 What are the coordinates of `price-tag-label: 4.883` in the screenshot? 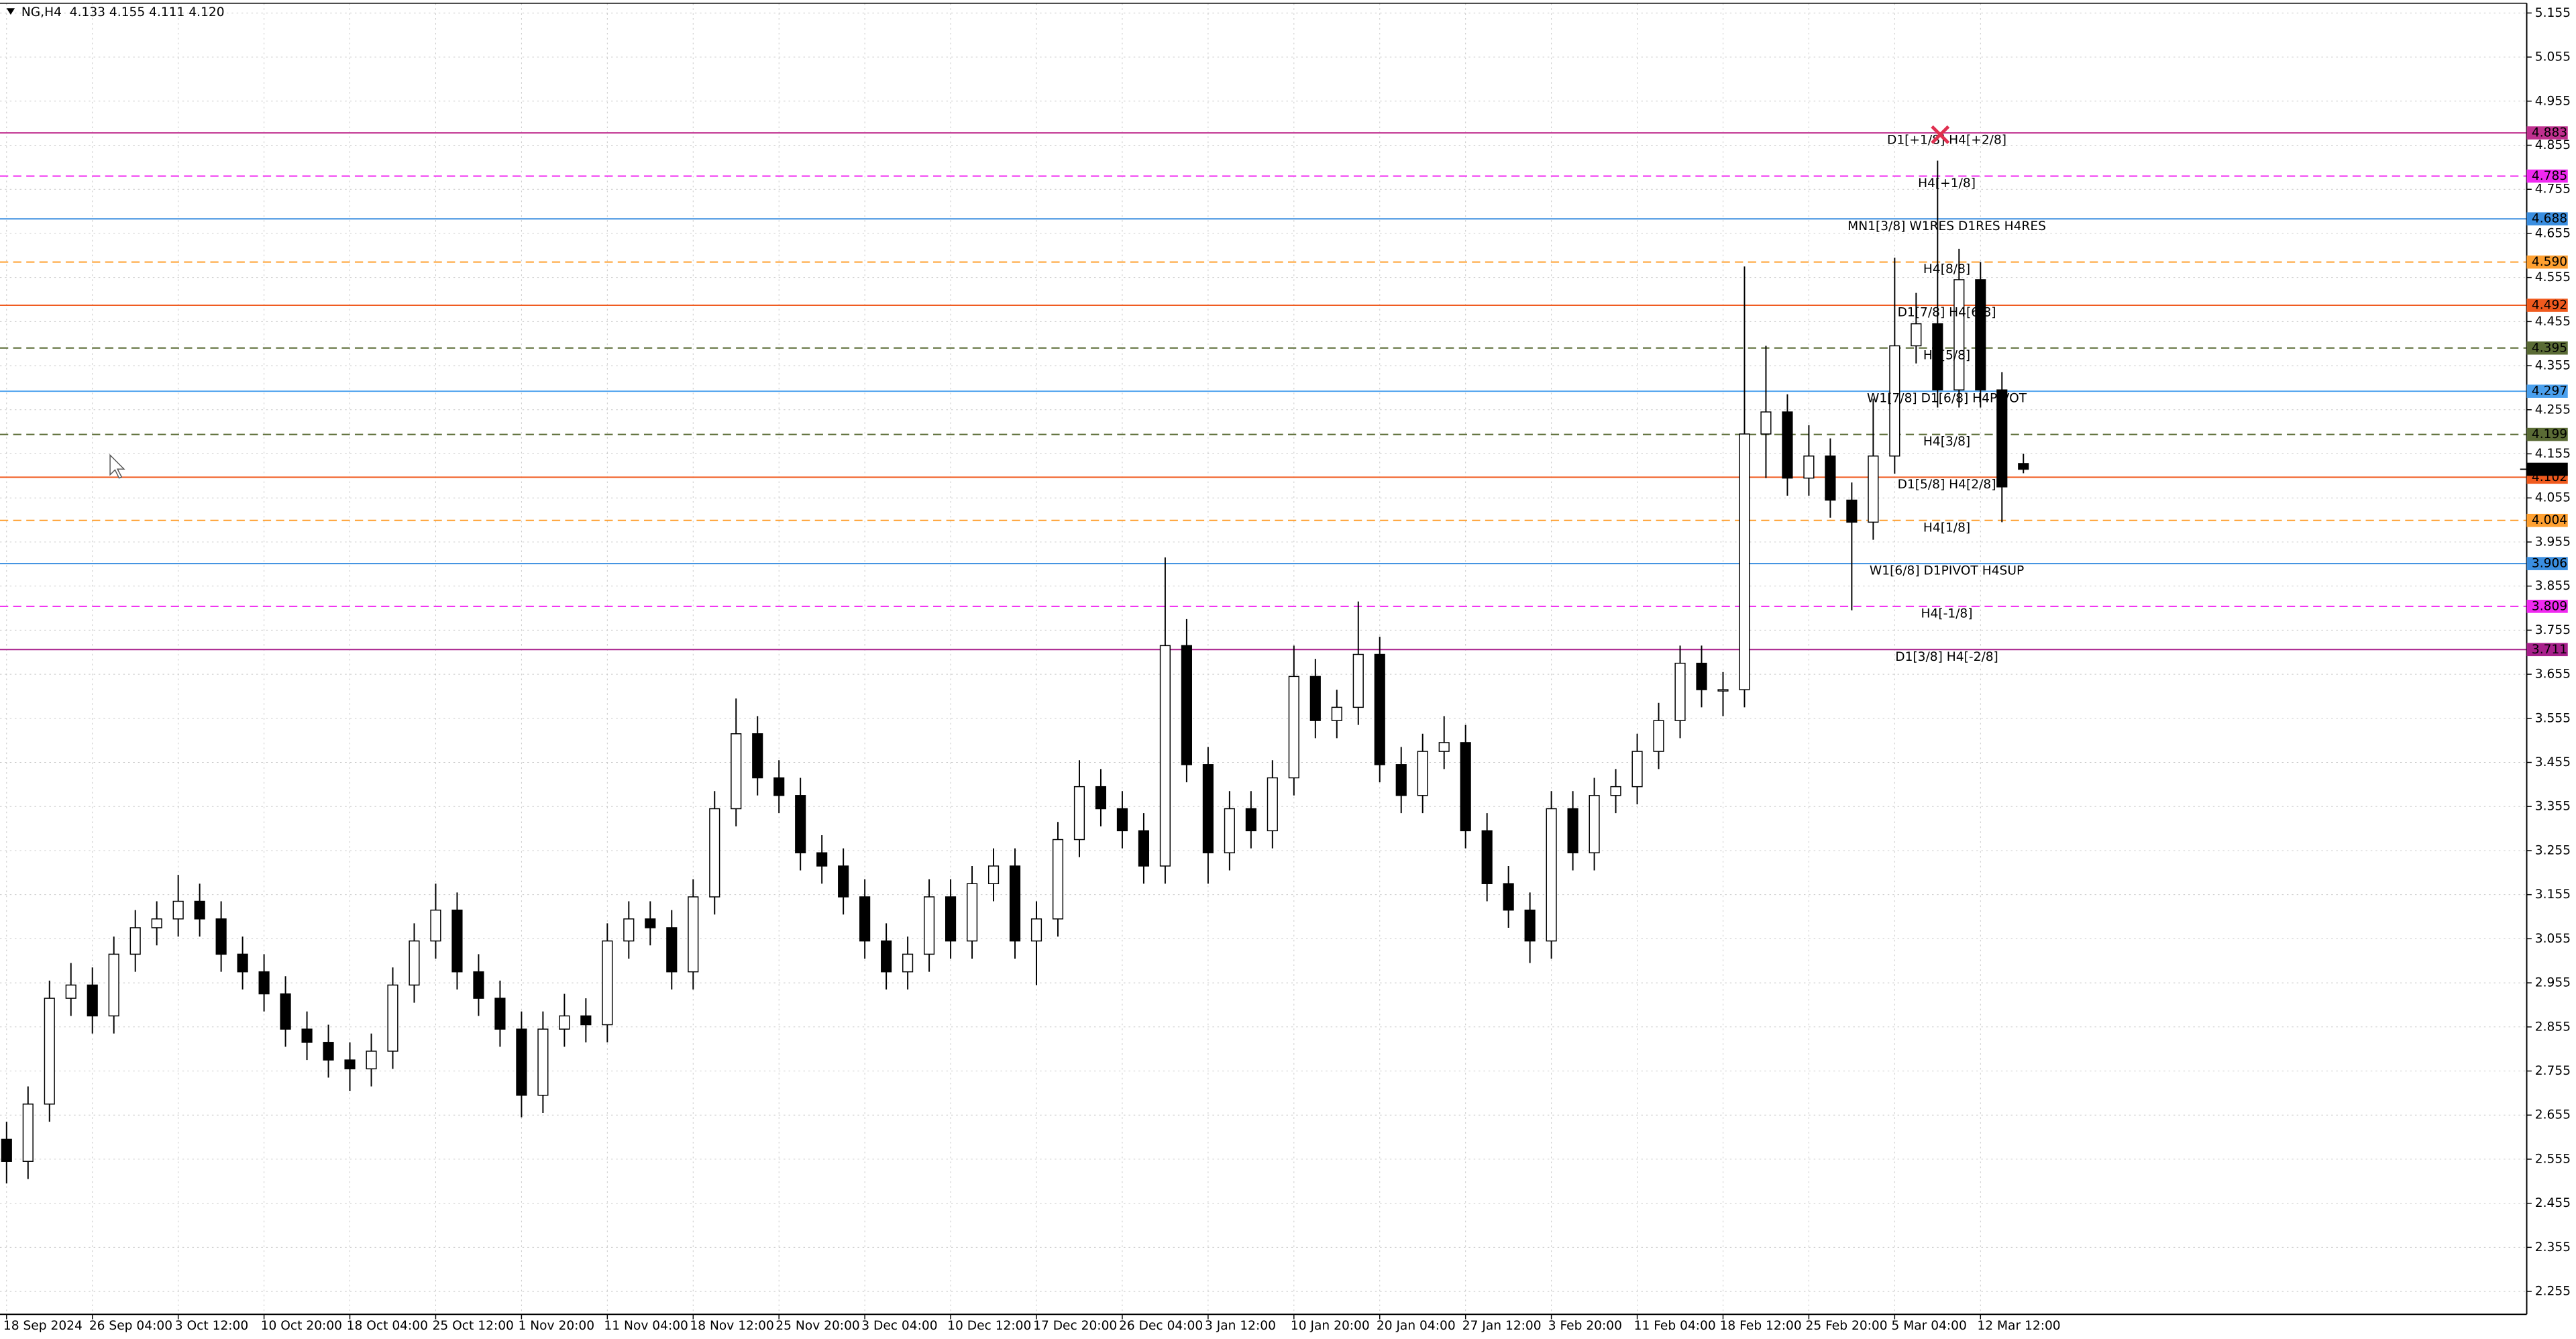 It's located at (2549, 133).